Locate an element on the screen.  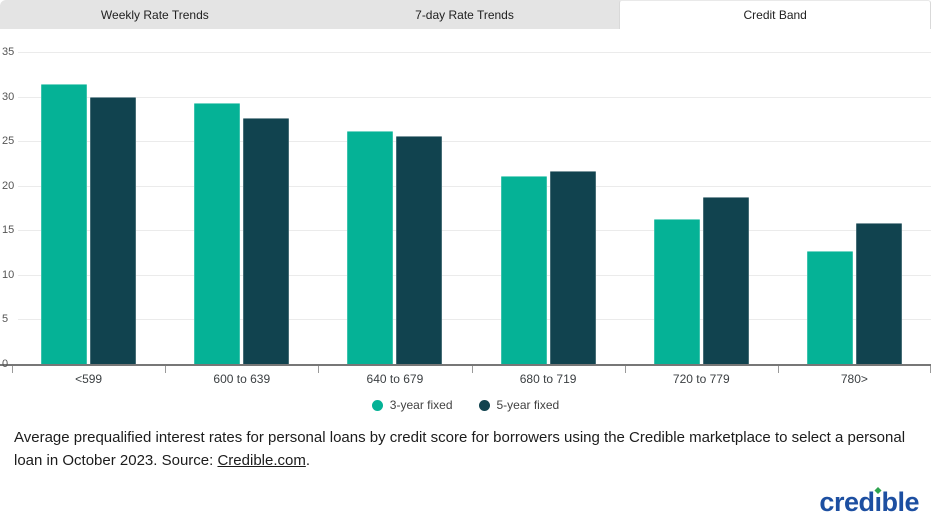
x-axis-category-label: 720 to 779 is located at coordinates (701, 379).